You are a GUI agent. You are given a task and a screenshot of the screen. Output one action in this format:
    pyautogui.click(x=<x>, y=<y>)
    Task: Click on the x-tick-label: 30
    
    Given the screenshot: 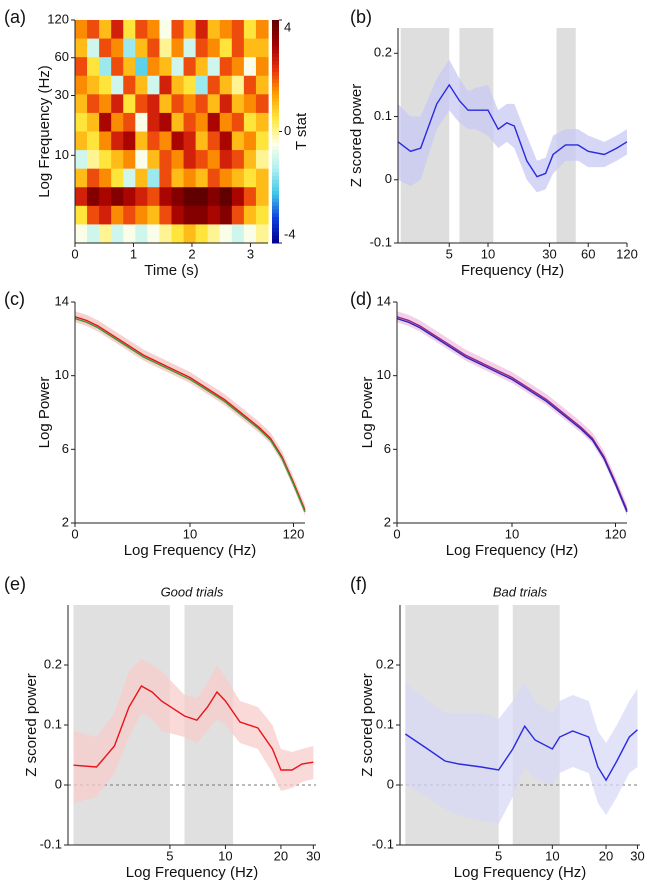 What is the action you would take?
    pyautogui.click(x=637, y=855)
    